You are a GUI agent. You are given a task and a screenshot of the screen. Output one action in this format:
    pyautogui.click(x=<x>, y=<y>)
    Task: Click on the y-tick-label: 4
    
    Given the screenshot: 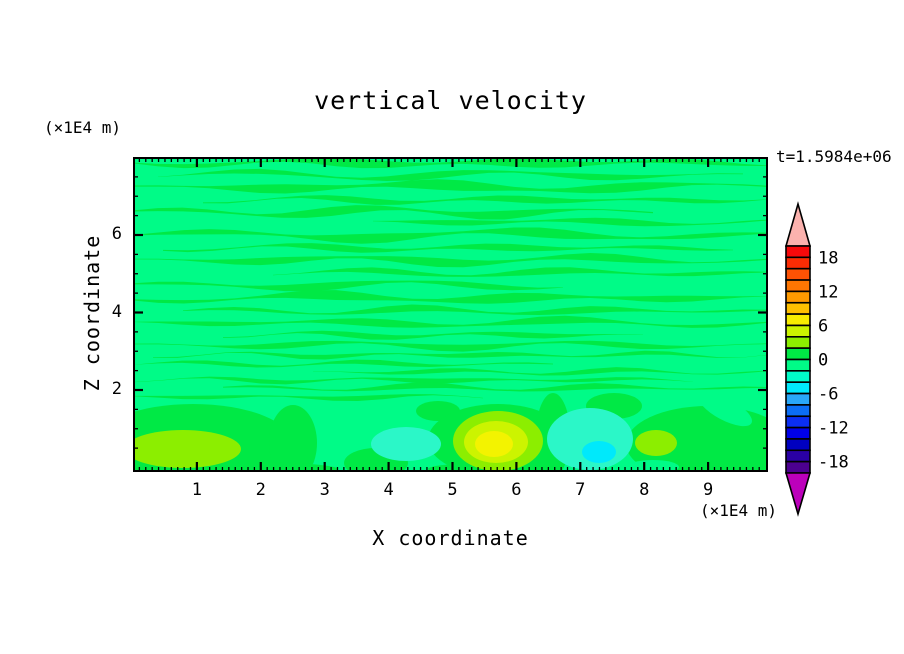 What is the action you would take?
    pyautogui.click(x=116, y=311)
    